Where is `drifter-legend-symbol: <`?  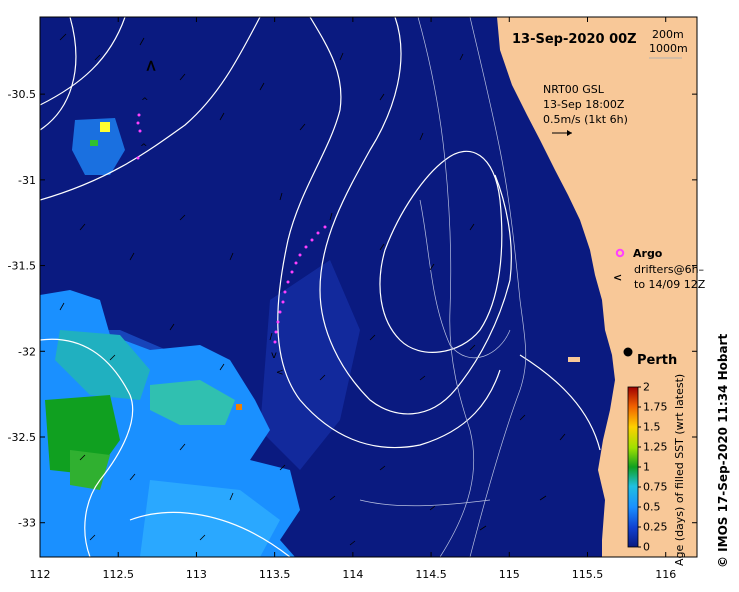 drifter-legend-symbol: < is located at coordinates (617, 277).